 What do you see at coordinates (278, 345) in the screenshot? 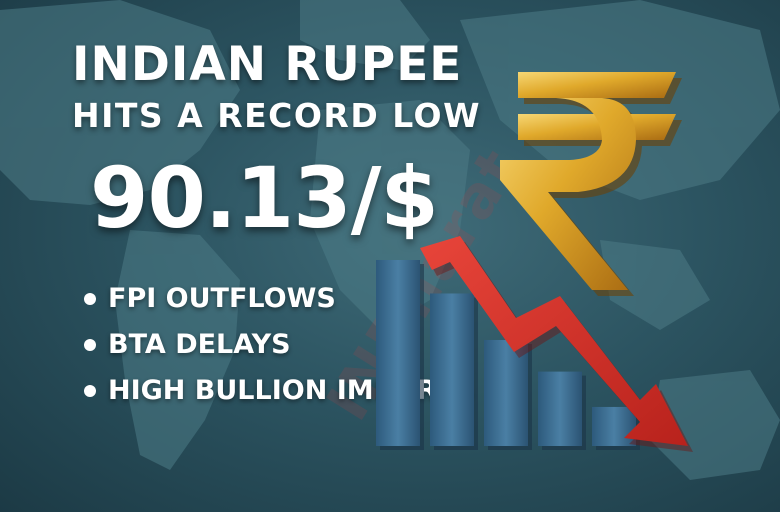
I see `reason-item: BTA DELAYS` at bounding box center [278, 345].